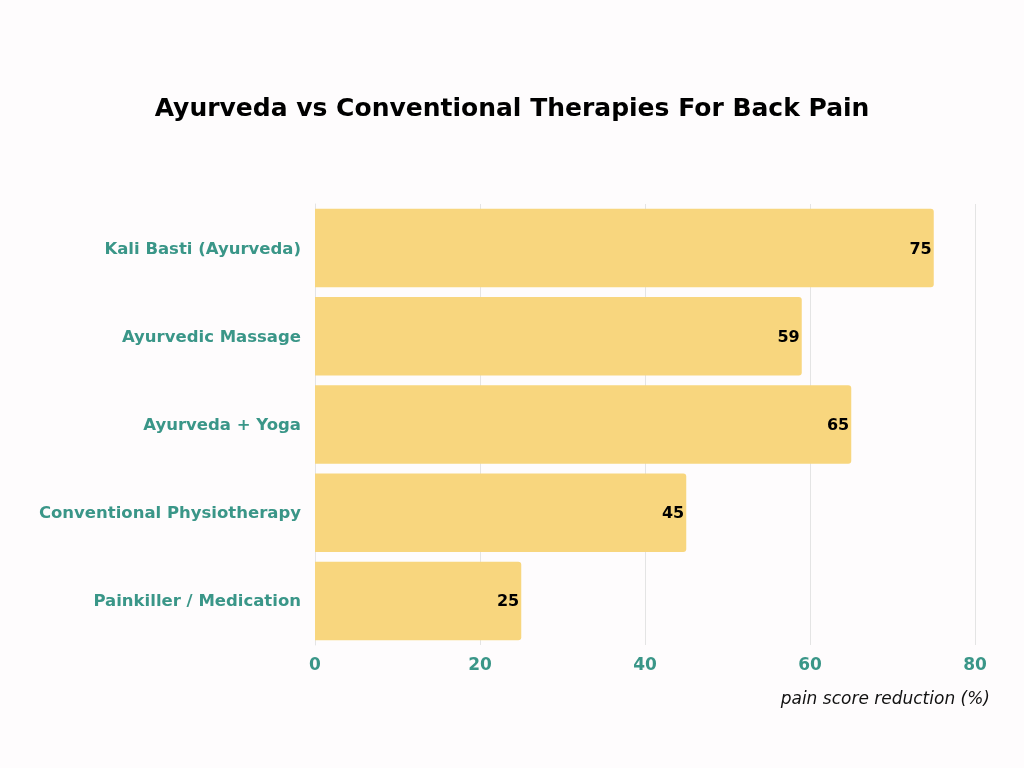  What do you see at coordinates (884, 697) in the screenshot?
I see `x-axis-title: pain score reduction (%)` at bounding box center [884, 697].